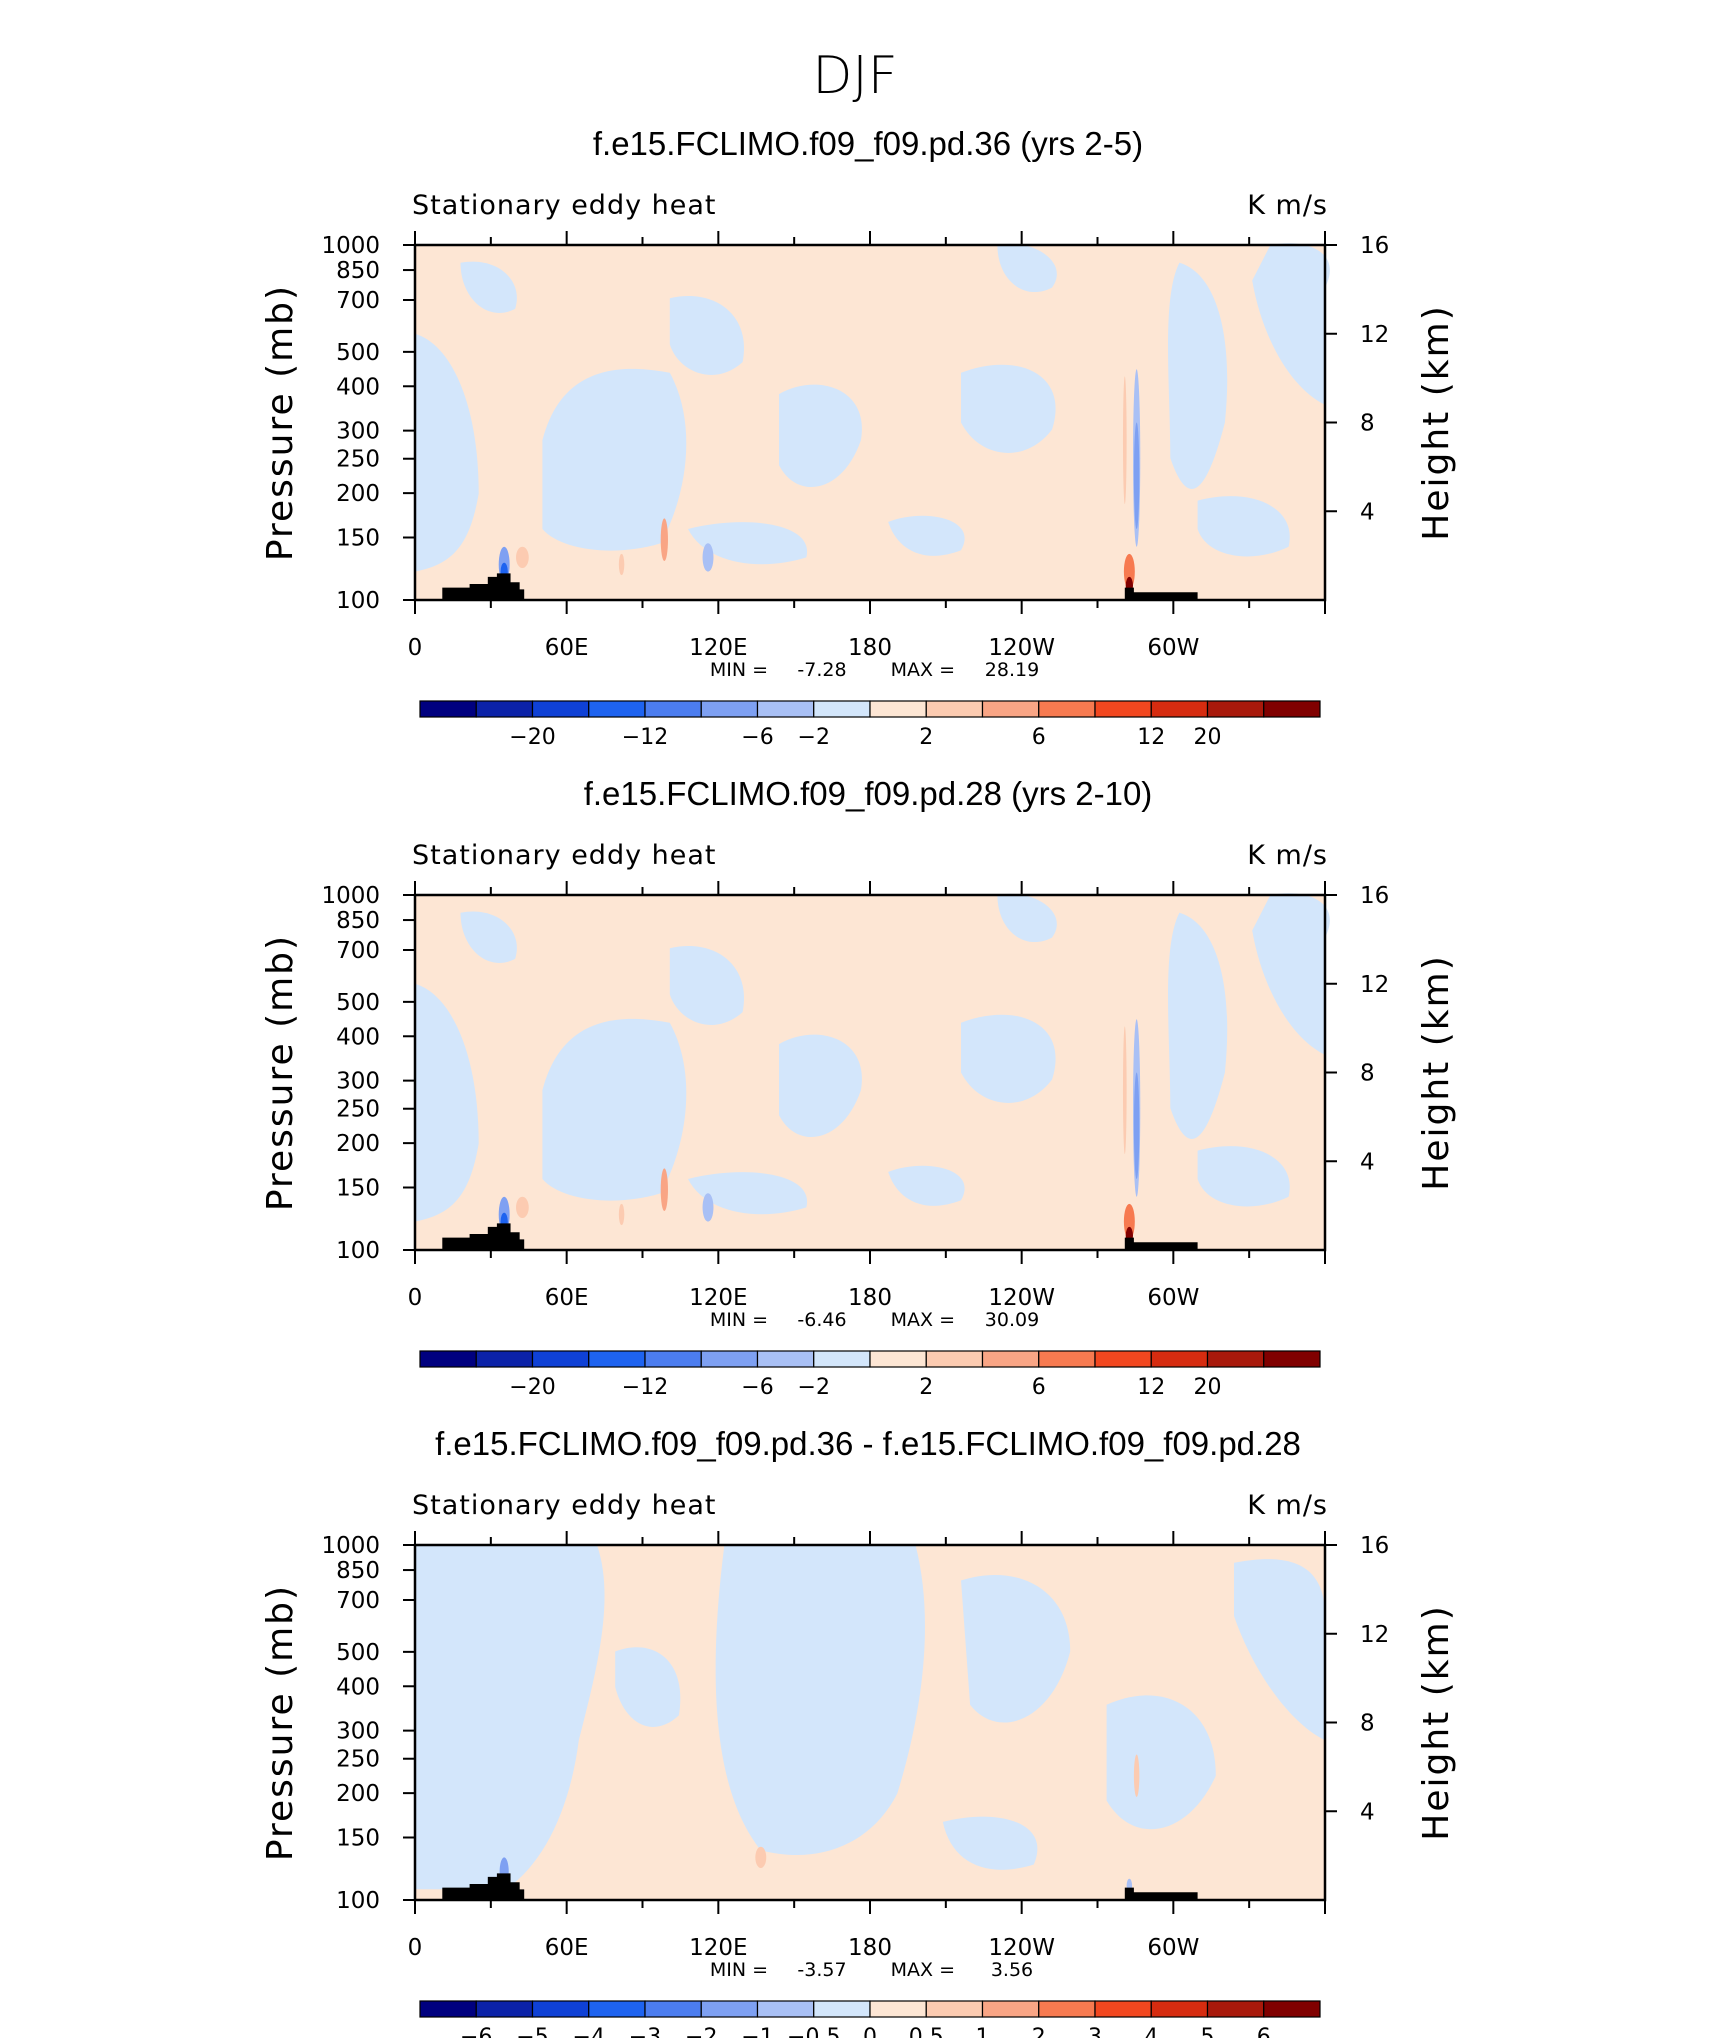  What do you see at coordinates (358, 951) in the screenshot?
I see `y-tick-label: 700` at bounding box center [358, 951].